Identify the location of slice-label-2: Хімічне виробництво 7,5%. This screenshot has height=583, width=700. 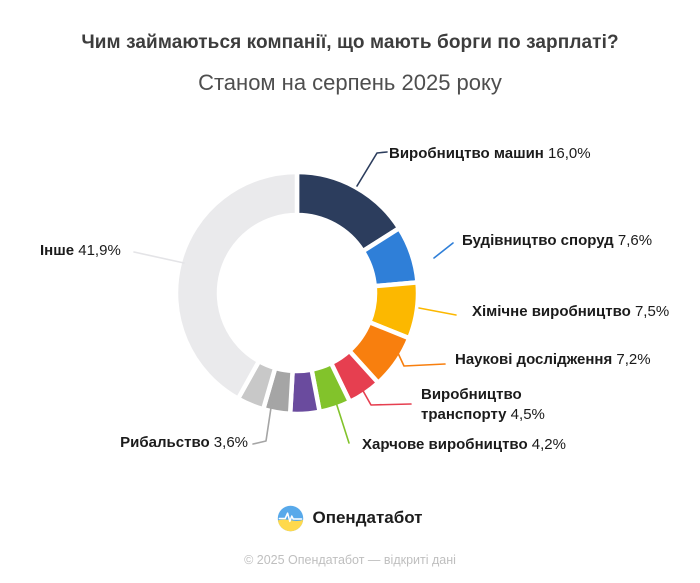
(570, 312).